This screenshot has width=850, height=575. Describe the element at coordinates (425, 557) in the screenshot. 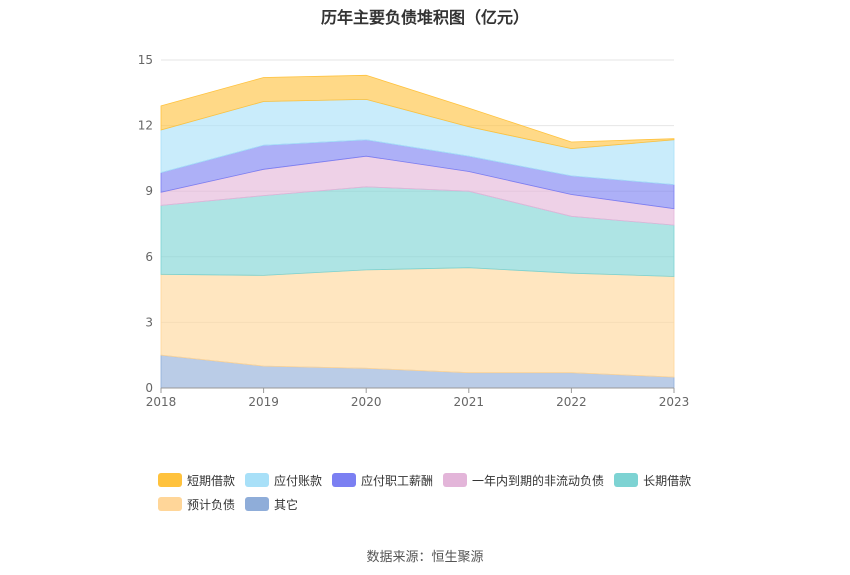

I see `data-source: 数据来源：恒生聚源` at that location.